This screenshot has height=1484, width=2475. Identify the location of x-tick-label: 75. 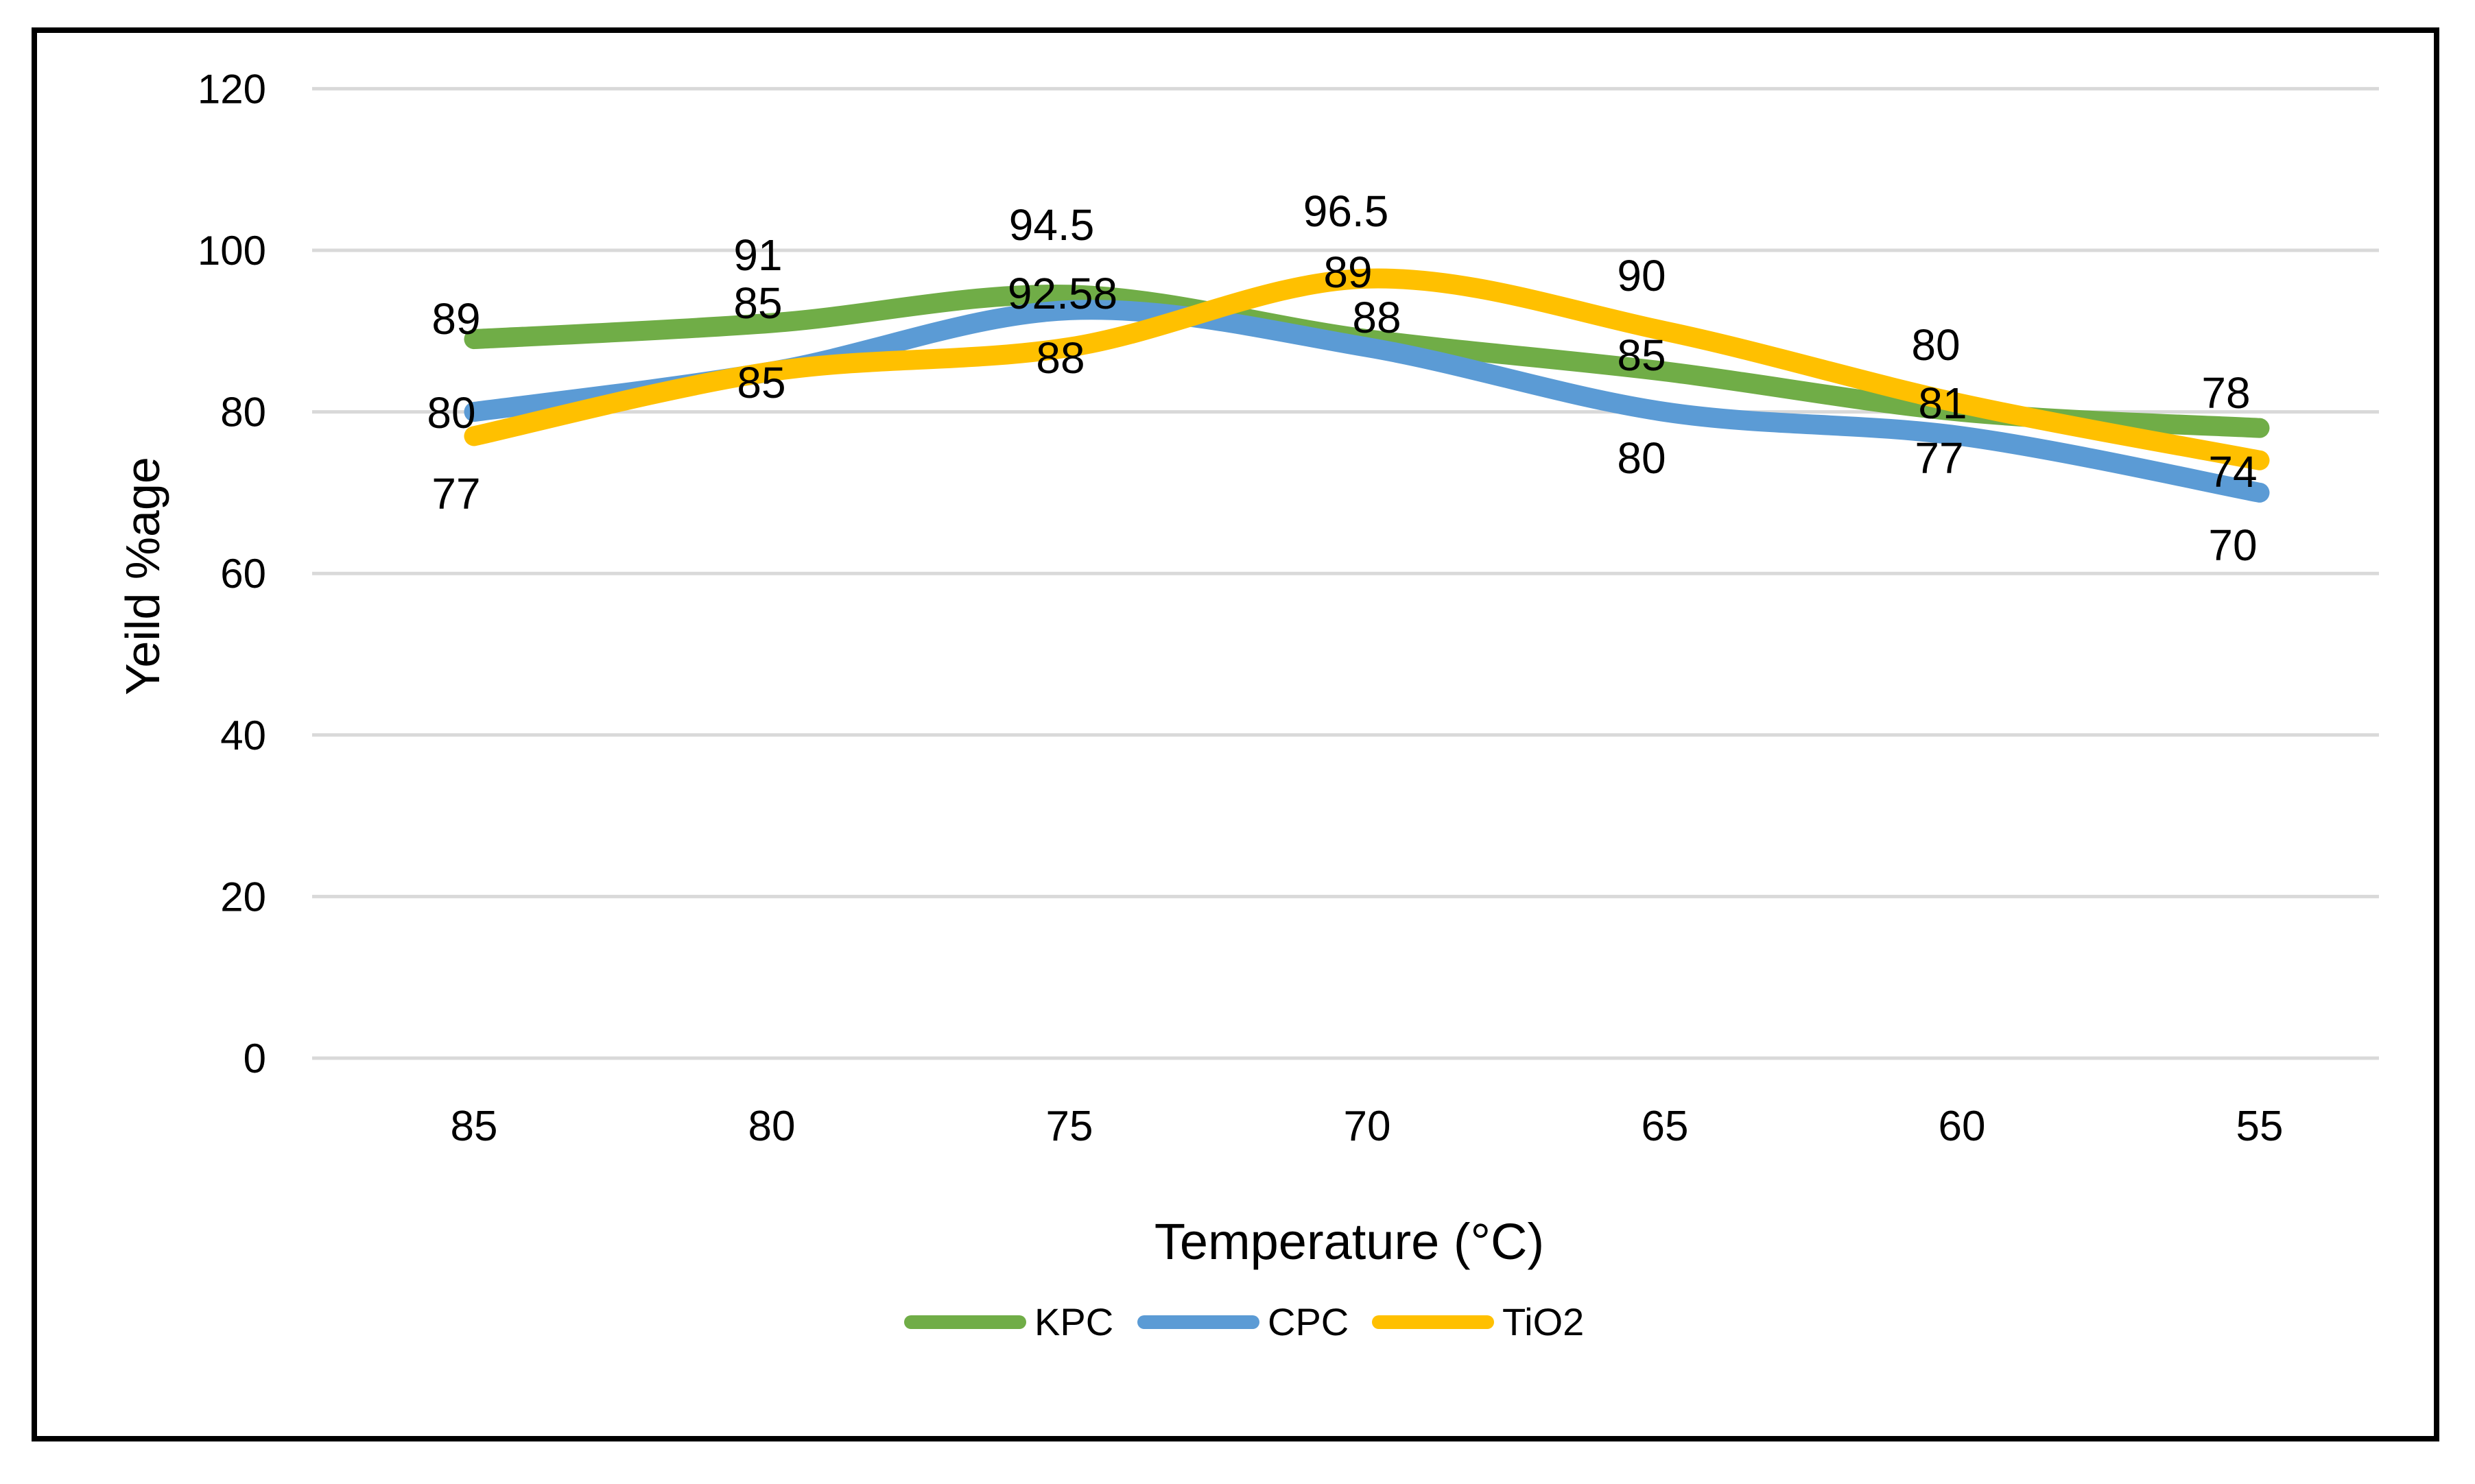
(1070, 1126).